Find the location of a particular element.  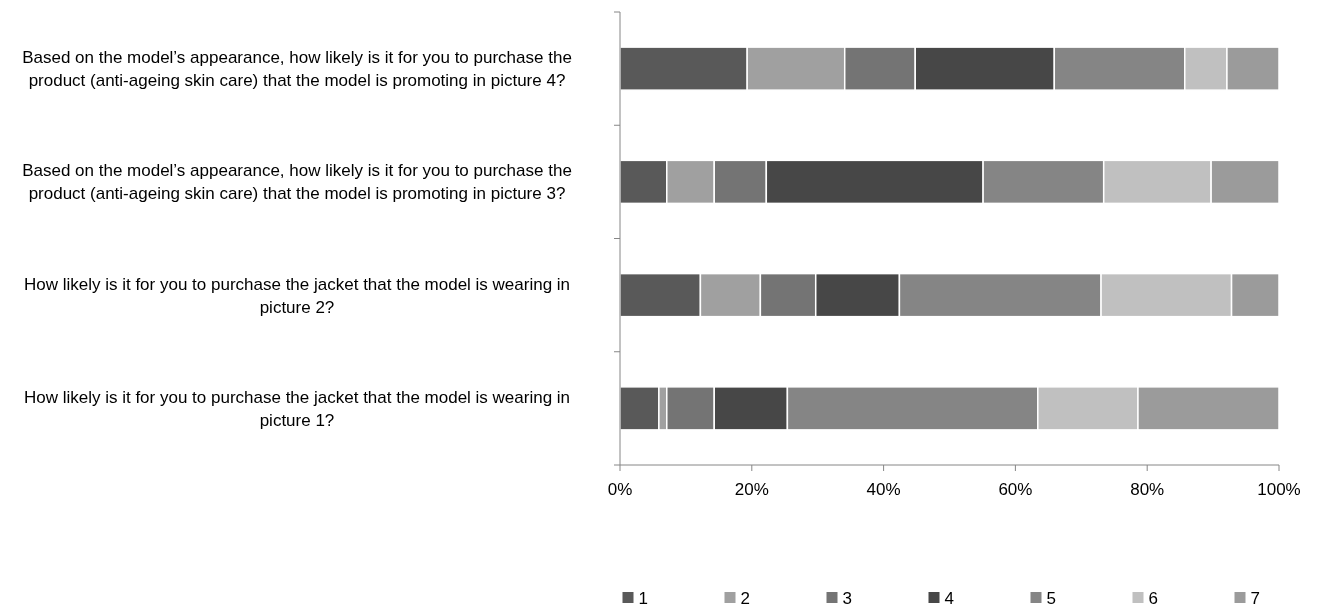

legend-label: 7 is located at coordinates (1255, 598).